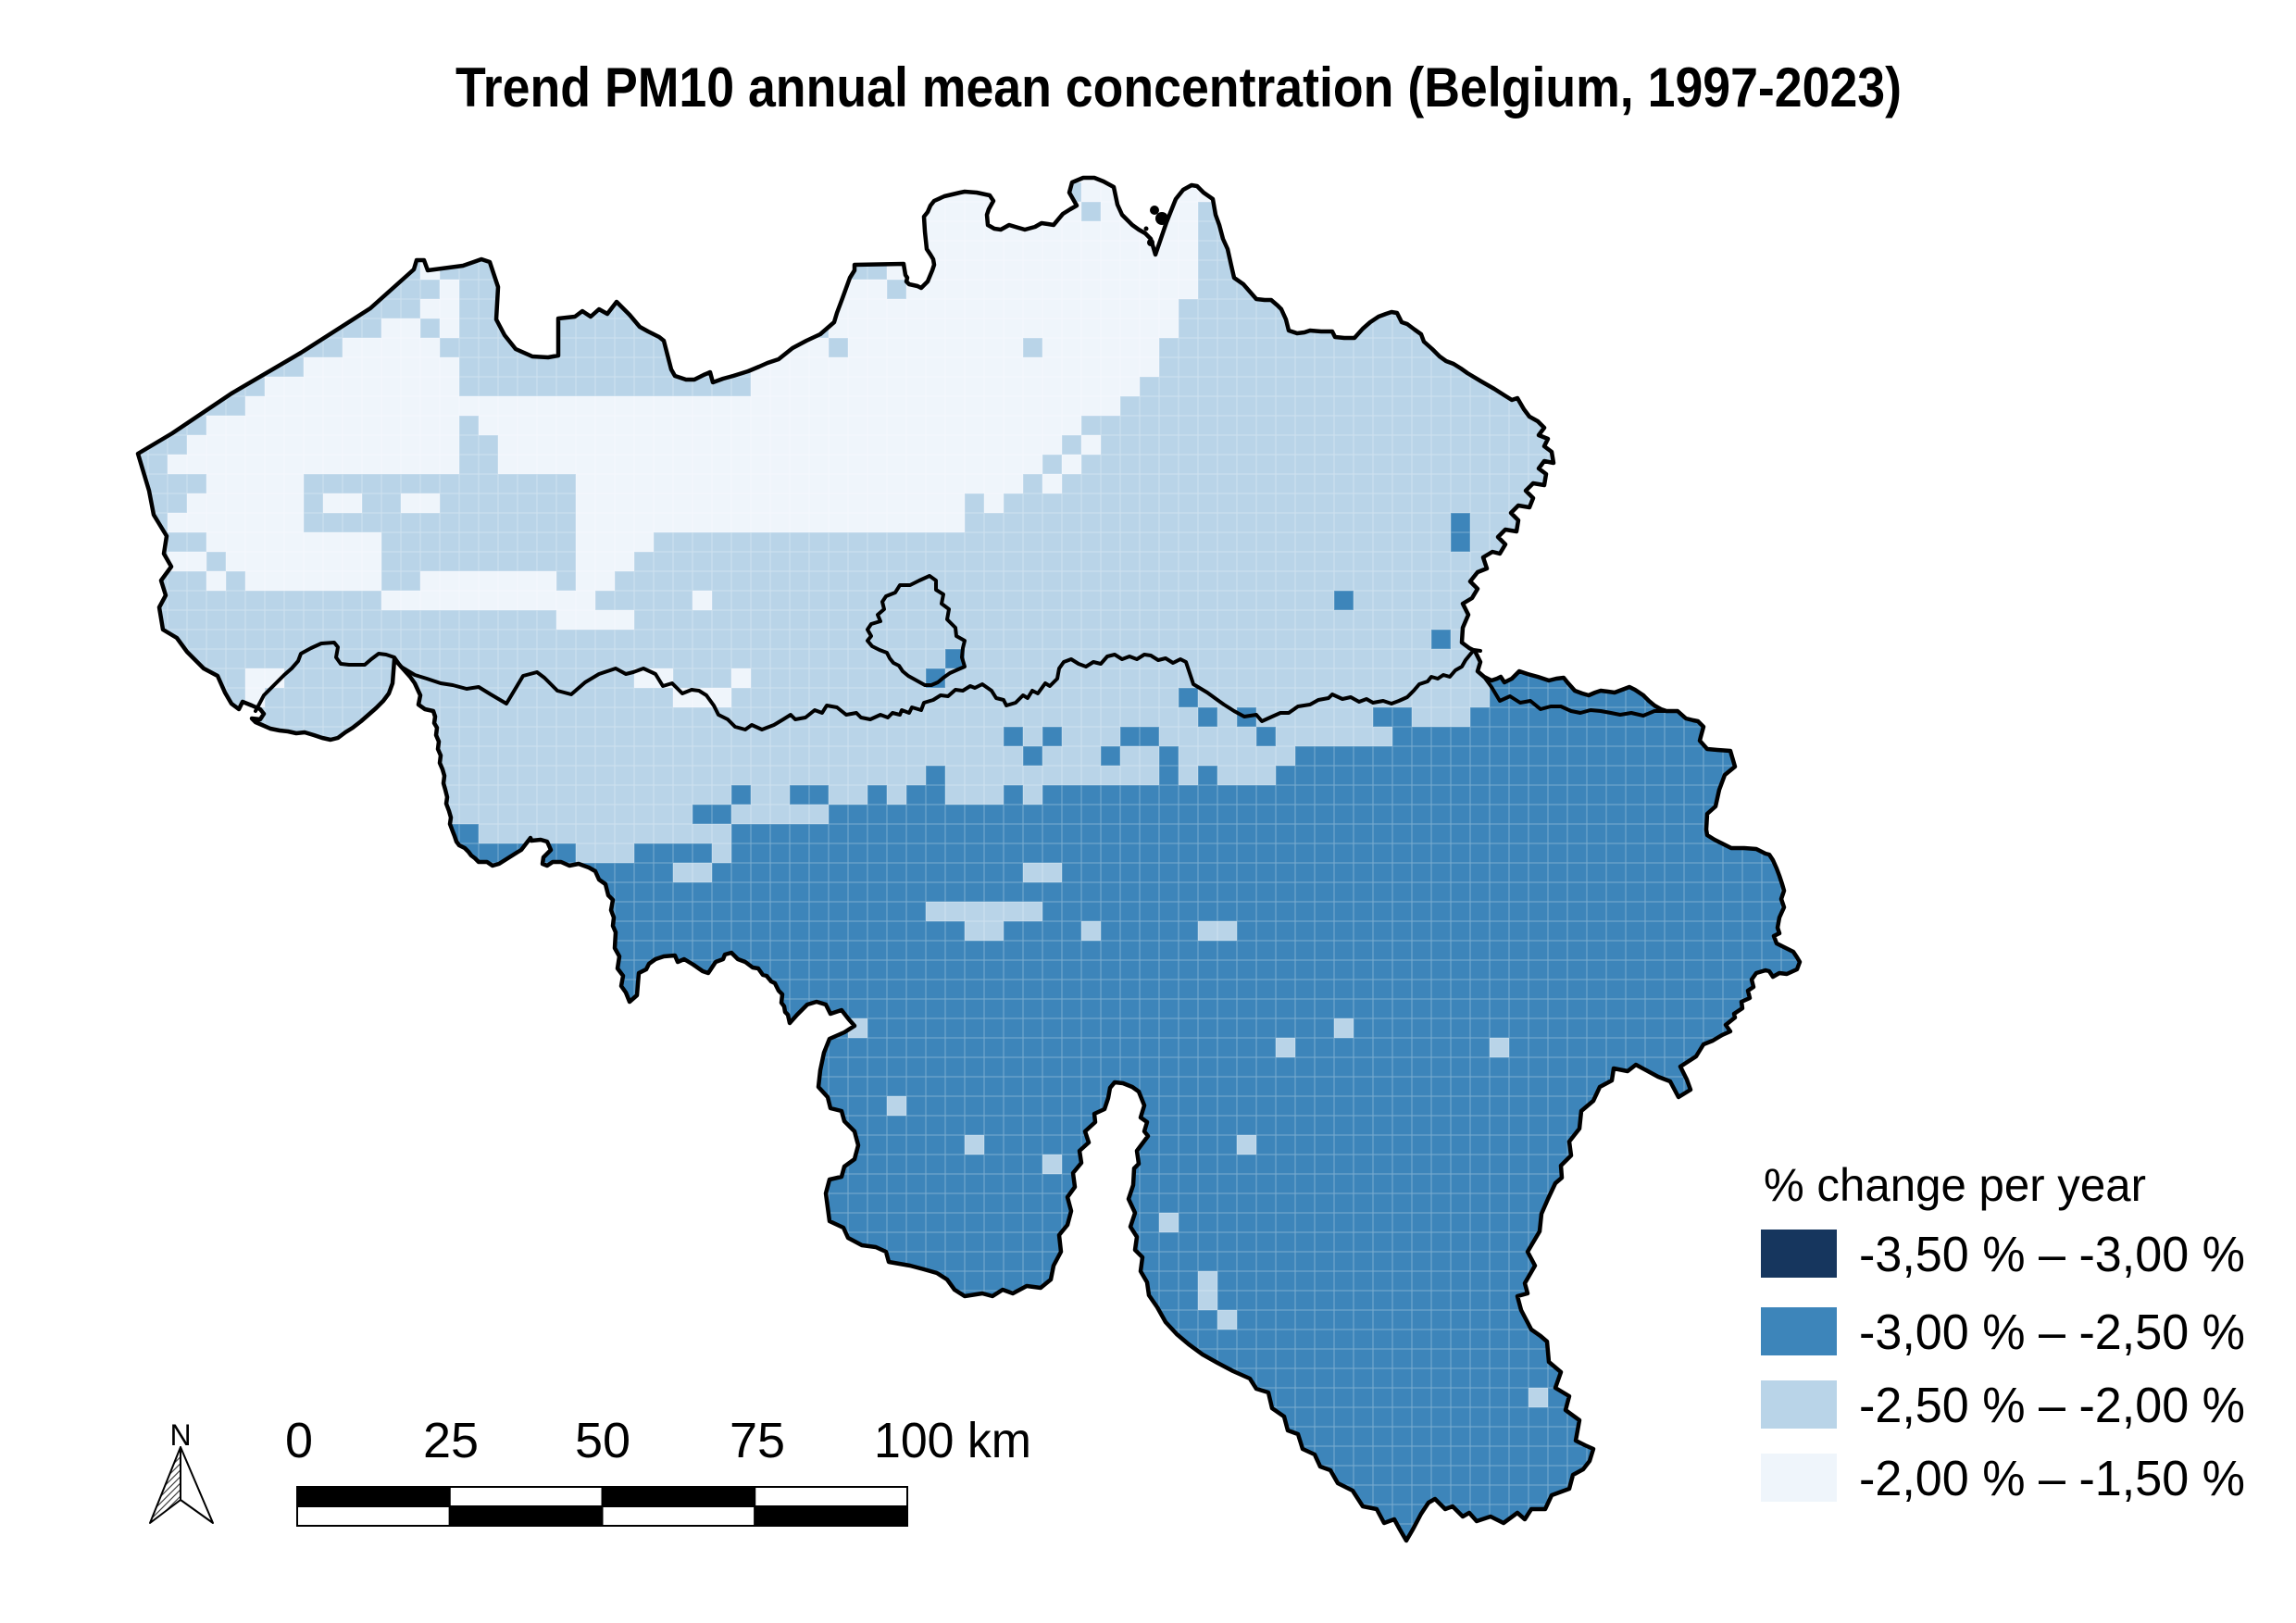 Image resolution: width=2296 pixels, height=1623 pixels. I want to click on svg-text: -2,00 % – -1,50 %, so click(2052, 1478).